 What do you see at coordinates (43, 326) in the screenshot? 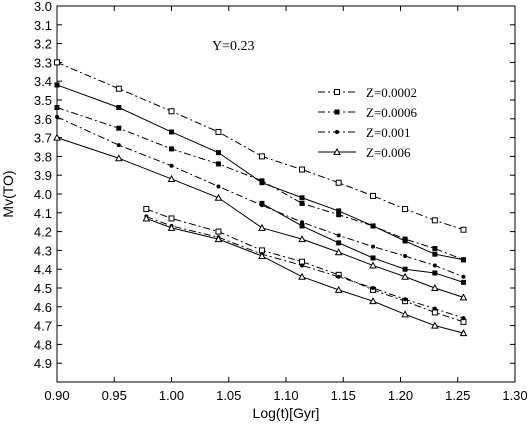
I see `y-tick-label: 4.7` at bounding box center [43, 326].